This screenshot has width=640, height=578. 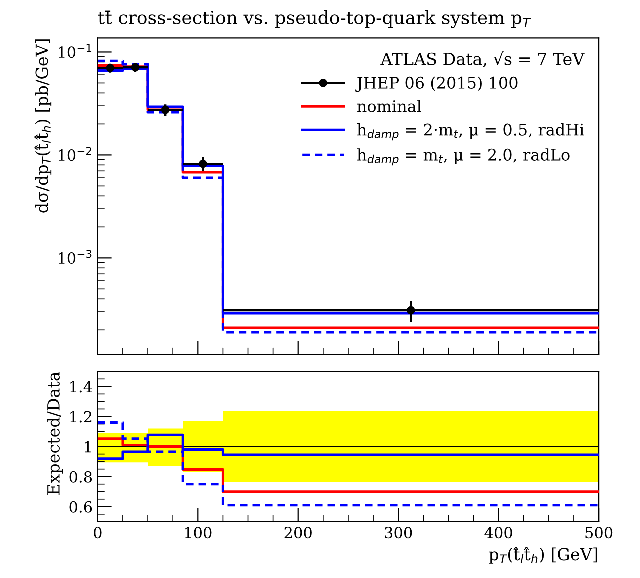 I want to click on x-tick-label: 400, so click(x=498, y=533).